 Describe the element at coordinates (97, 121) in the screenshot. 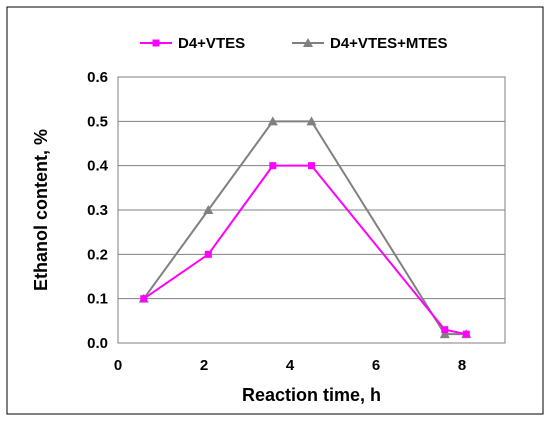

I see `y-tick-label: 0.5` at that location.